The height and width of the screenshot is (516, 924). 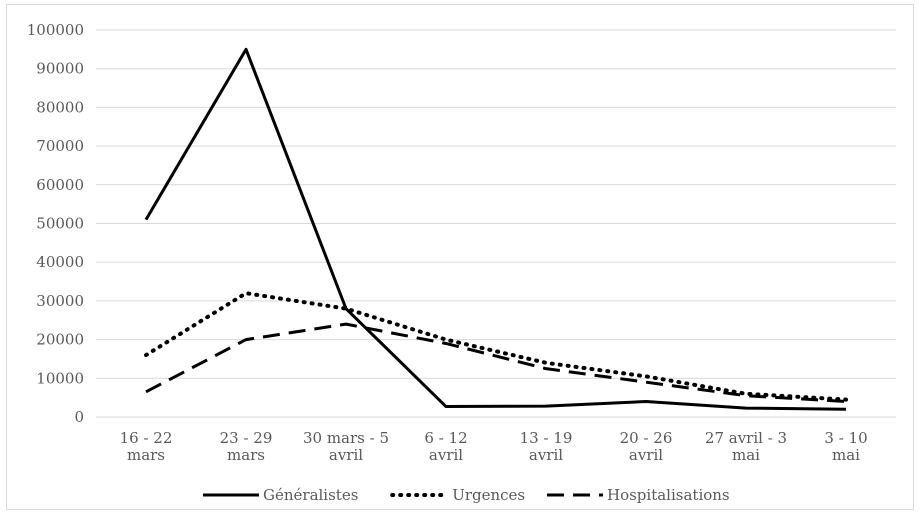 I want to click on y-tick-label: 100000, so click(x=55, y=30).